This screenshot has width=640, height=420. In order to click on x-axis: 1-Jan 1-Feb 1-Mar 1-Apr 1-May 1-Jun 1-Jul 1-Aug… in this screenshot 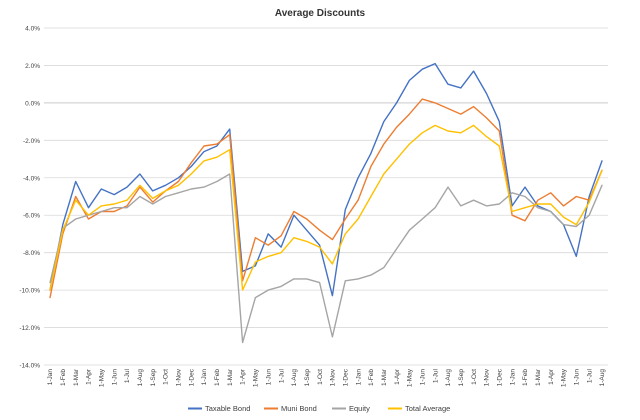, I will do `click(326, 377)`.